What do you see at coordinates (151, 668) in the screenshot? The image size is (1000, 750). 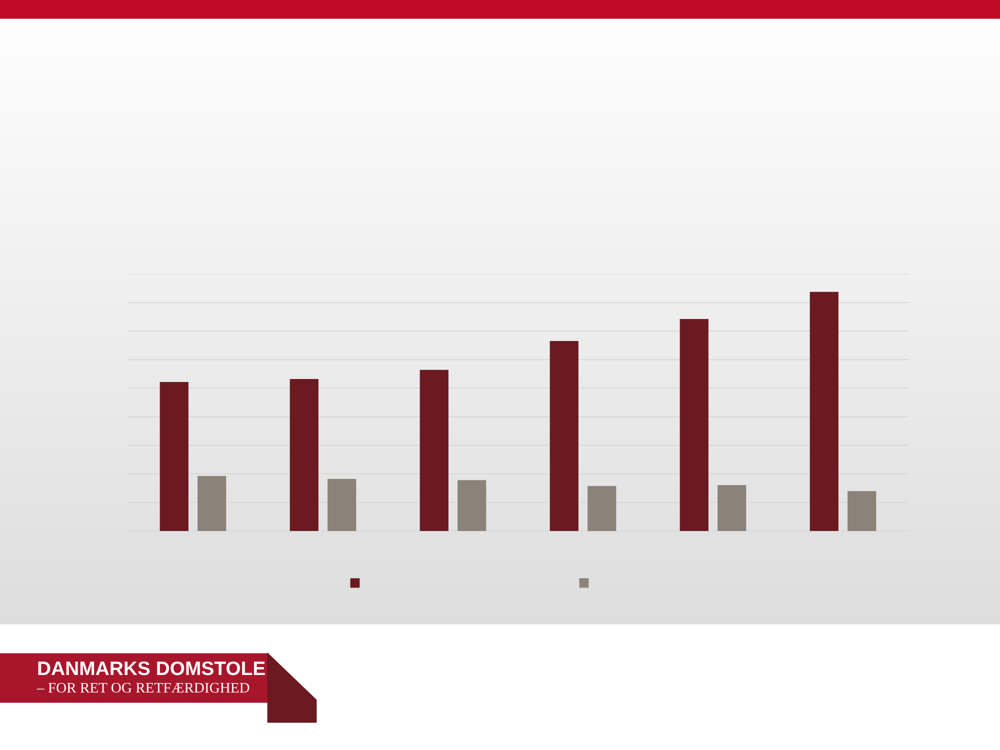 I see `text: DANMARKS DOMSTOLE` at bounding box center [151, 668].